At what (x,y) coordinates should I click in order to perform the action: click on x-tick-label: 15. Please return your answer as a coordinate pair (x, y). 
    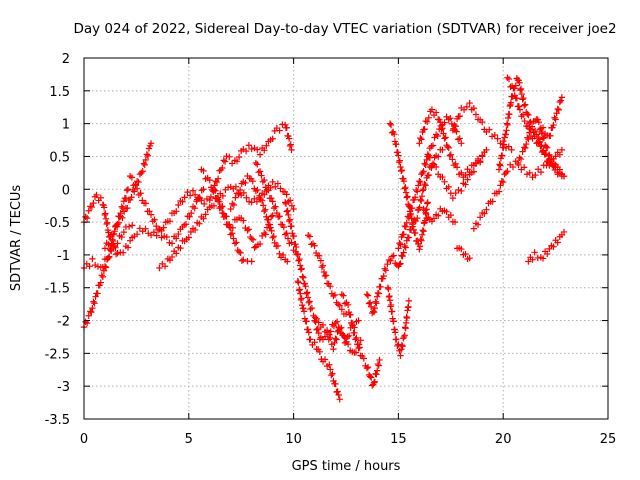
    Looking at the image, I should click on (398, 439).